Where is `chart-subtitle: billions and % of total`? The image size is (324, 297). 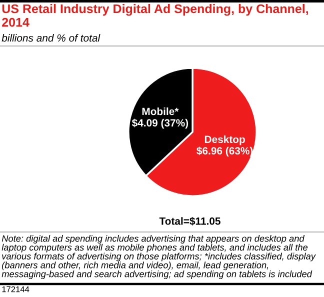 chart-subtitle: billions and % of total is located at coordinates (51, 38).